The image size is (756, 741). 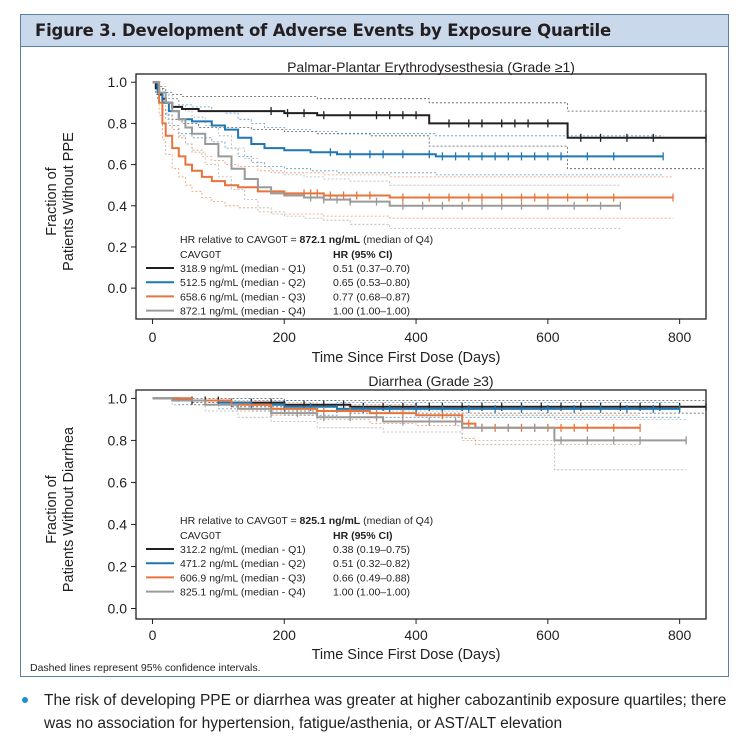 What do you see at coordinates (243, 578) in the screenshot?
I see `legend-label-Q3: 606.9 ng/mL (median - Q3)` at bounding box center [243, 578].